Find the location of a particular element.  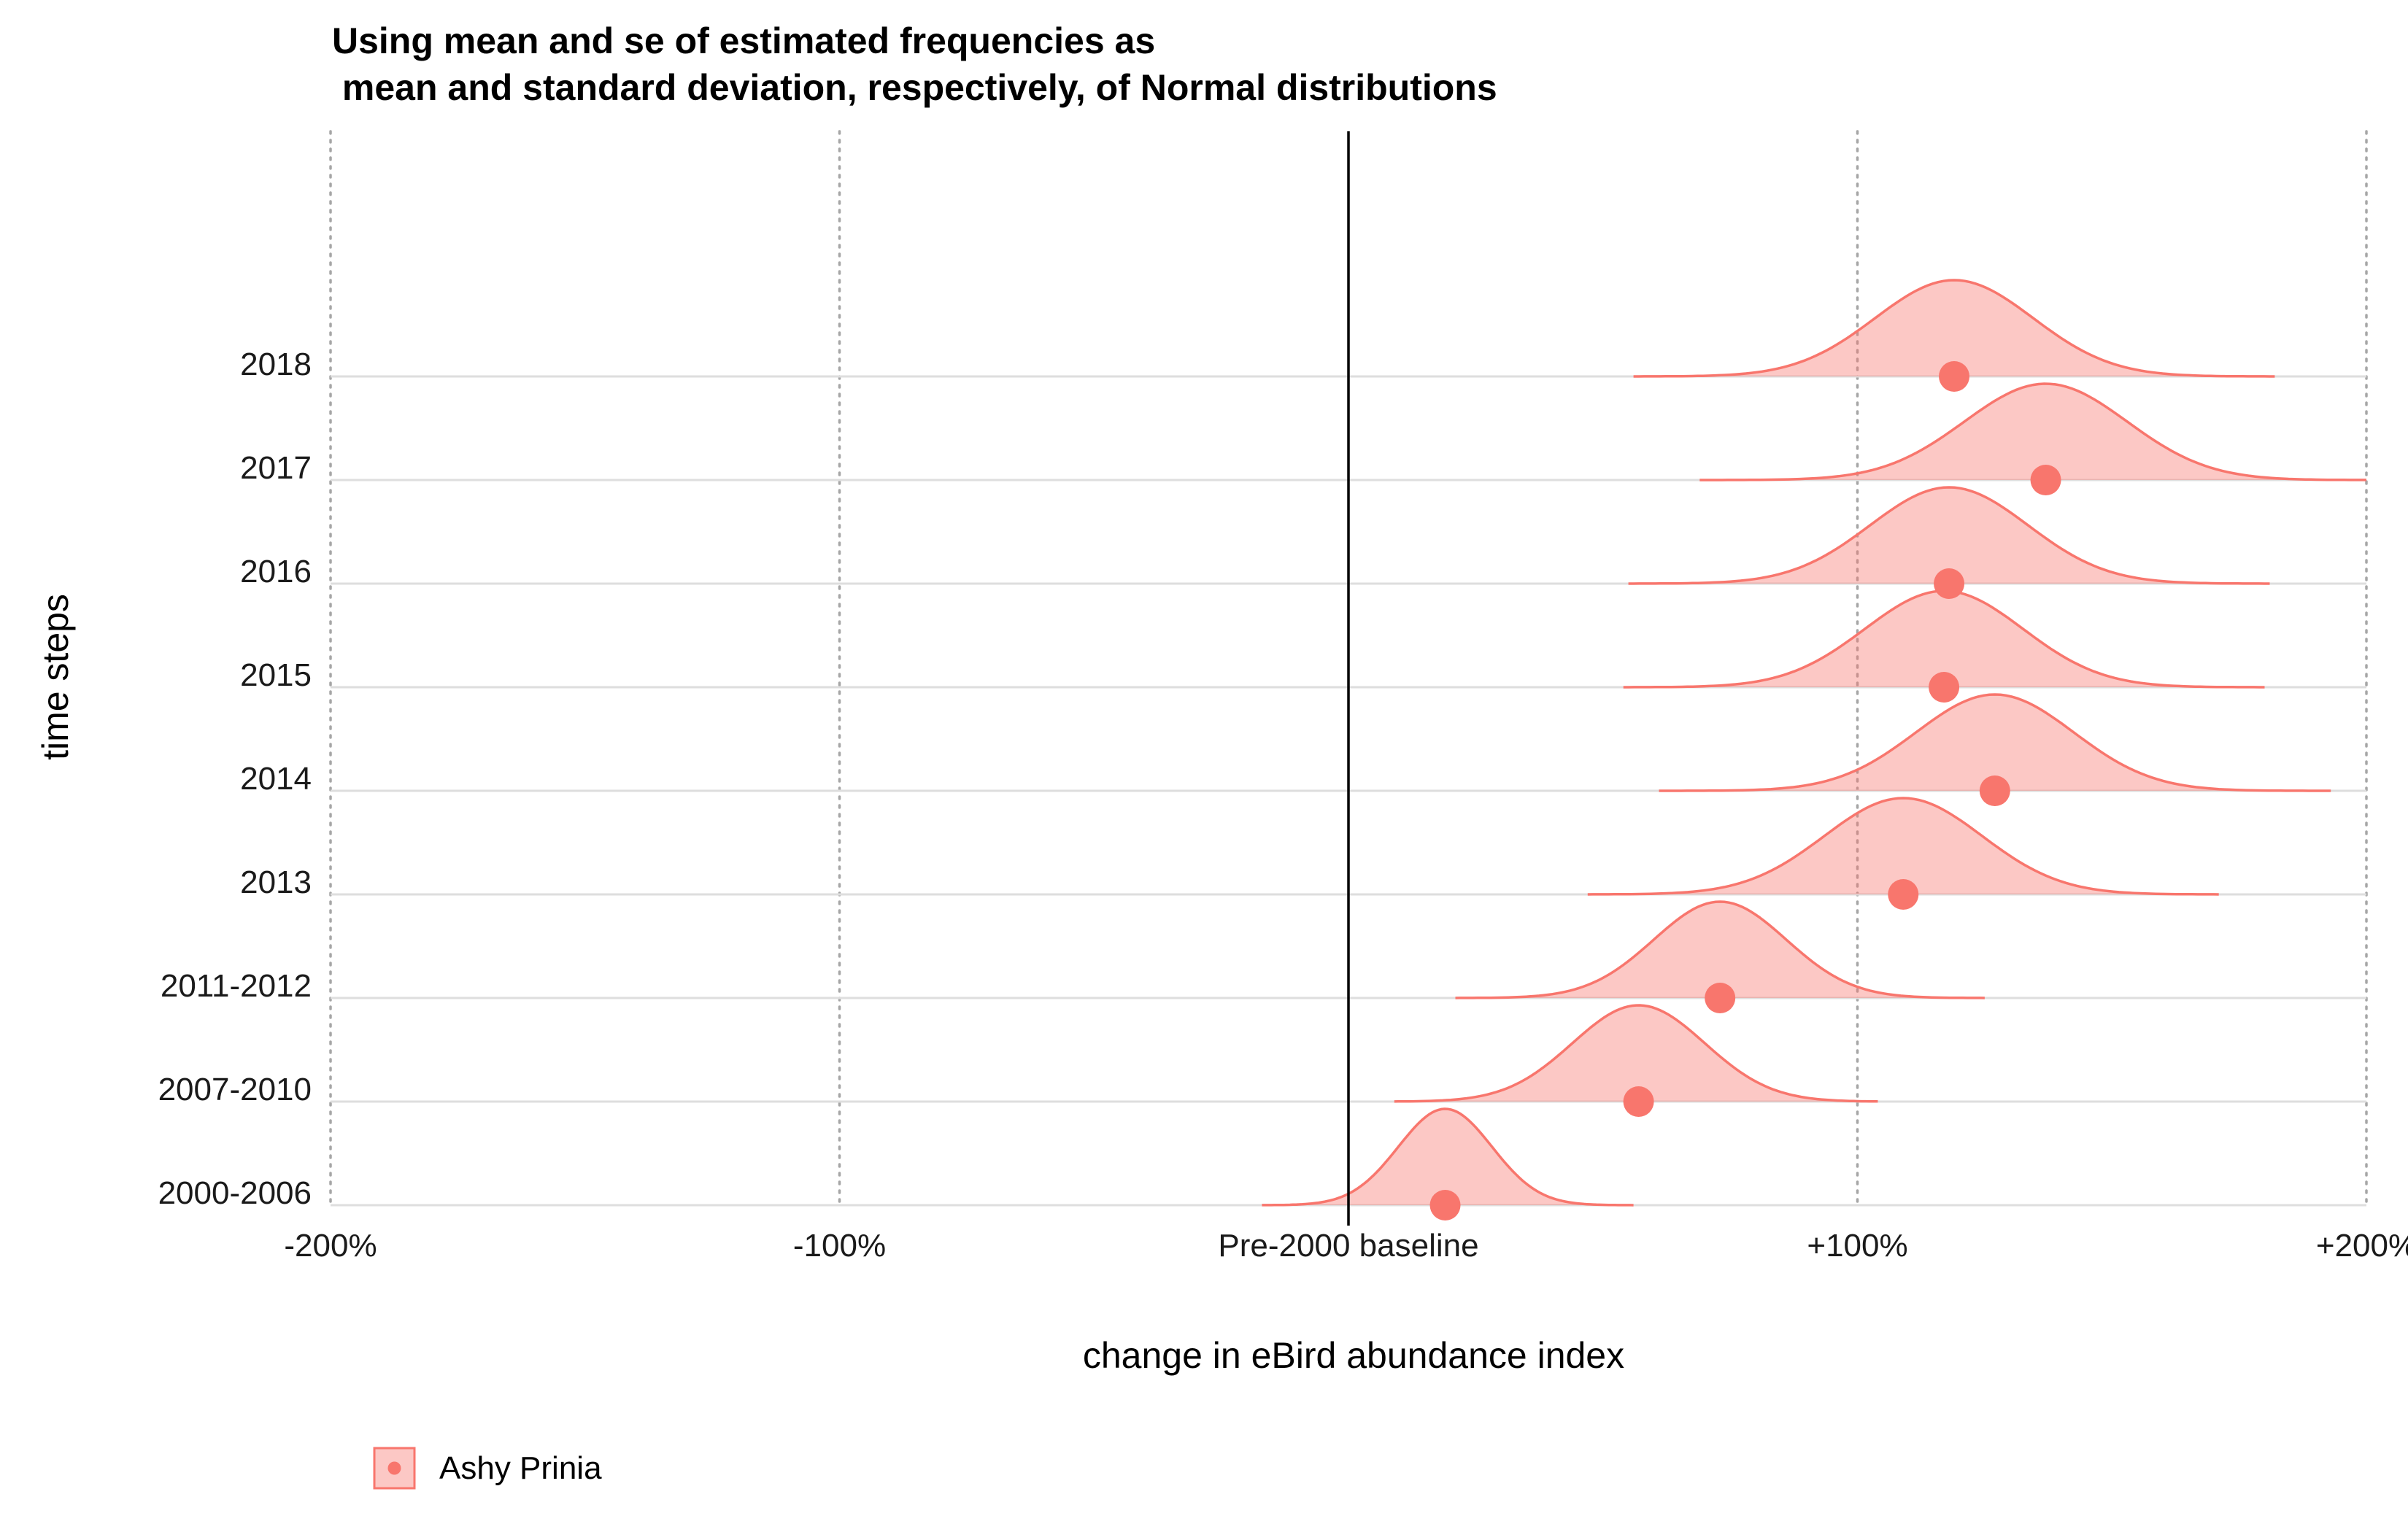

y-tick-label-2014: 2014 is located at coordinates (276, 779).